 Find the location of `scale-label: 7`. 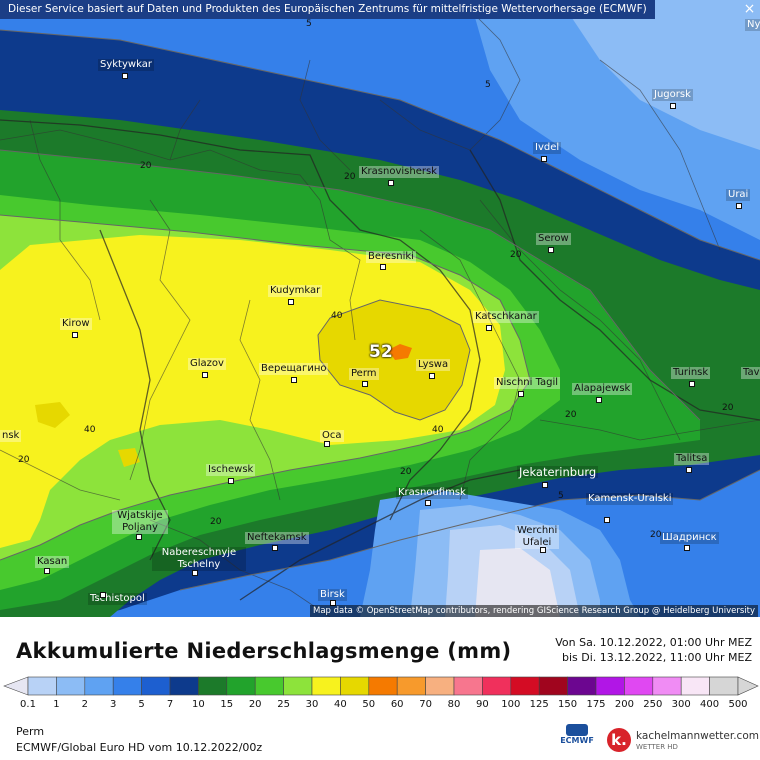

scale-label: 7 is located at coordinates (170, 704).